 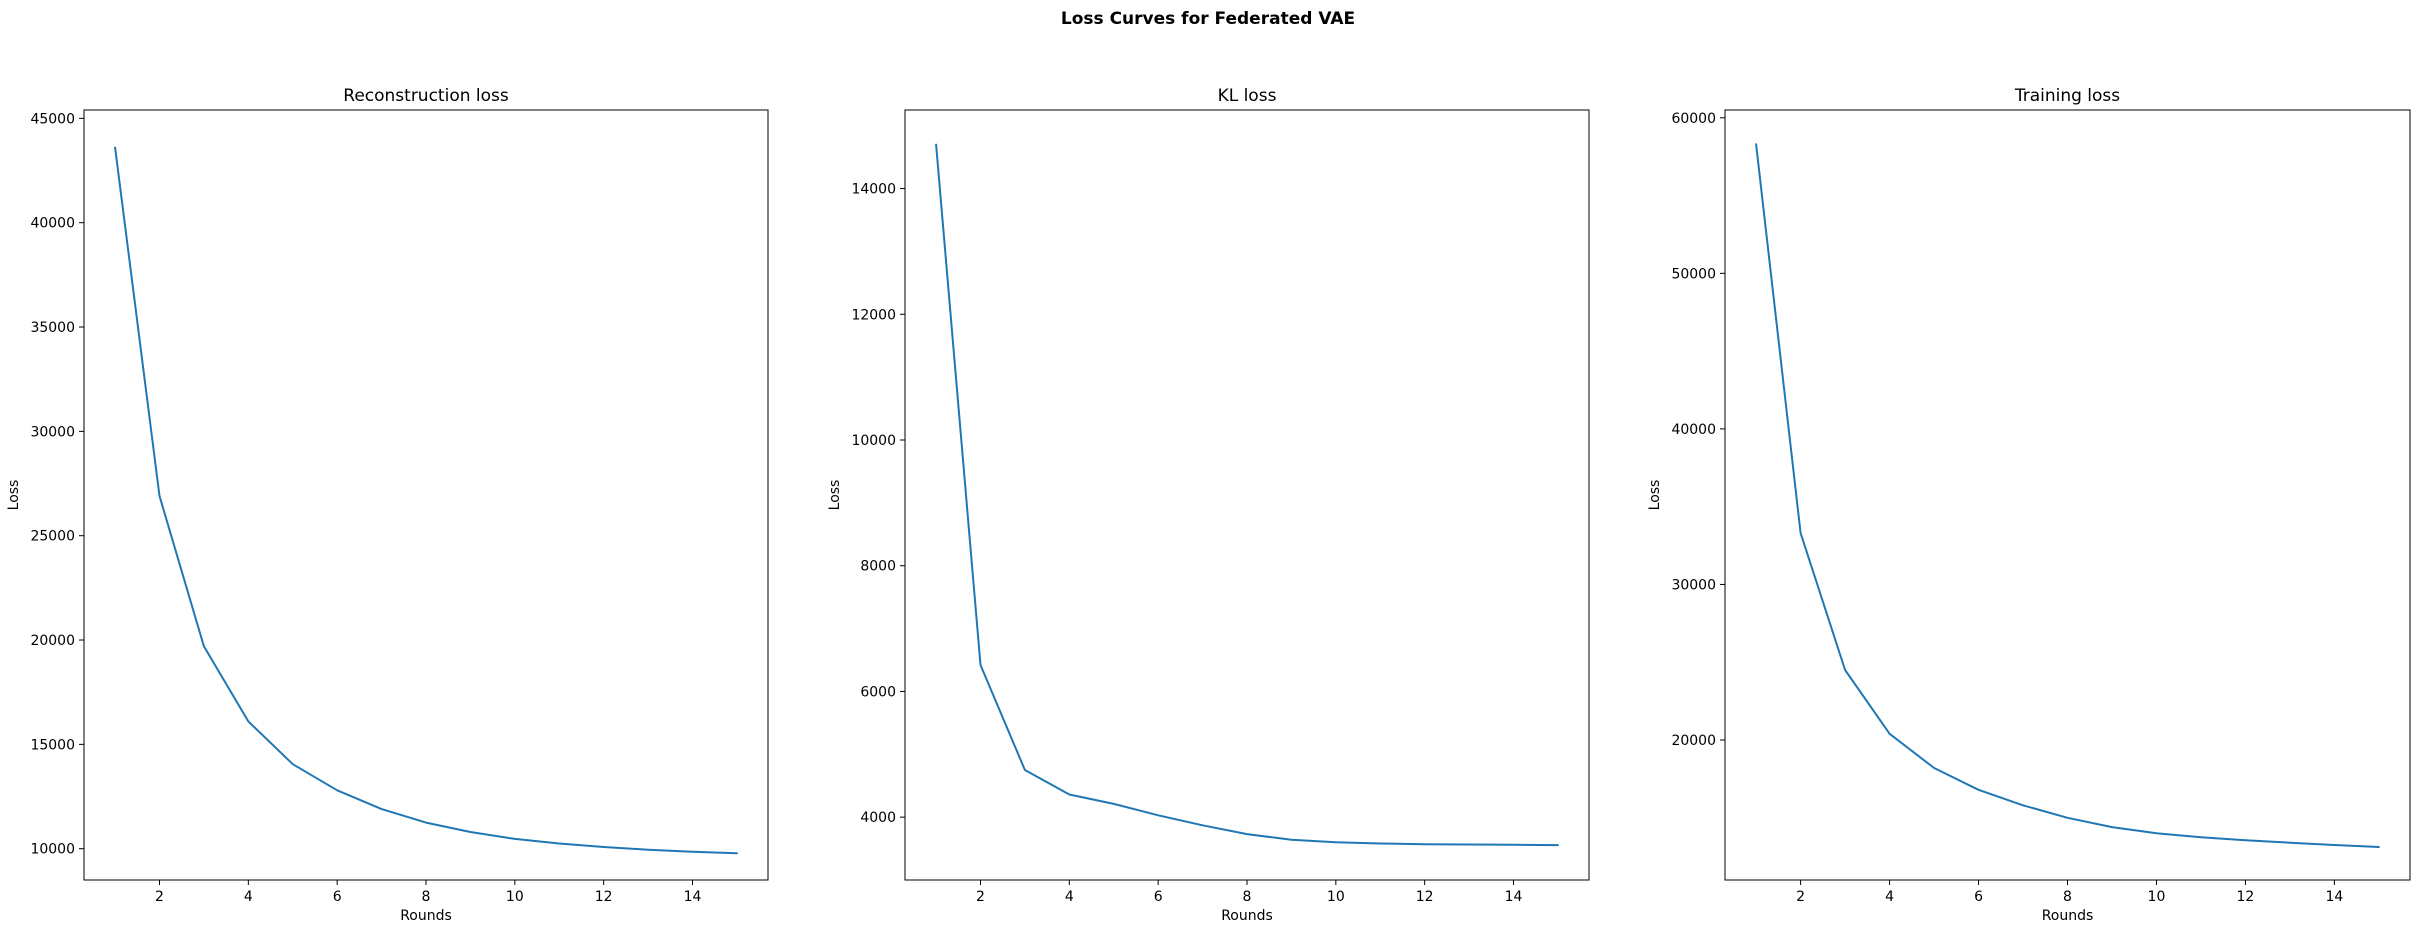 What do you see at coordinates (1693, 430) in the screenshot?
I see `training-ytick-label: 40000` at bounding box center [1693, 430].